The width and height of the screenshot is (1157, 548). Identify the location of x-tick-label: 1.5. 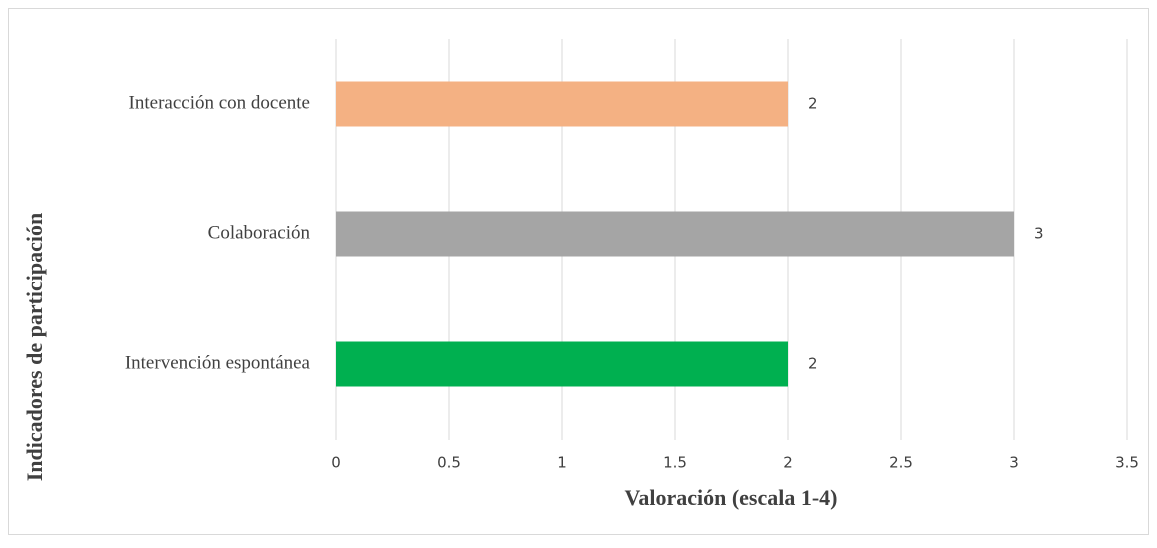
(675, 463).